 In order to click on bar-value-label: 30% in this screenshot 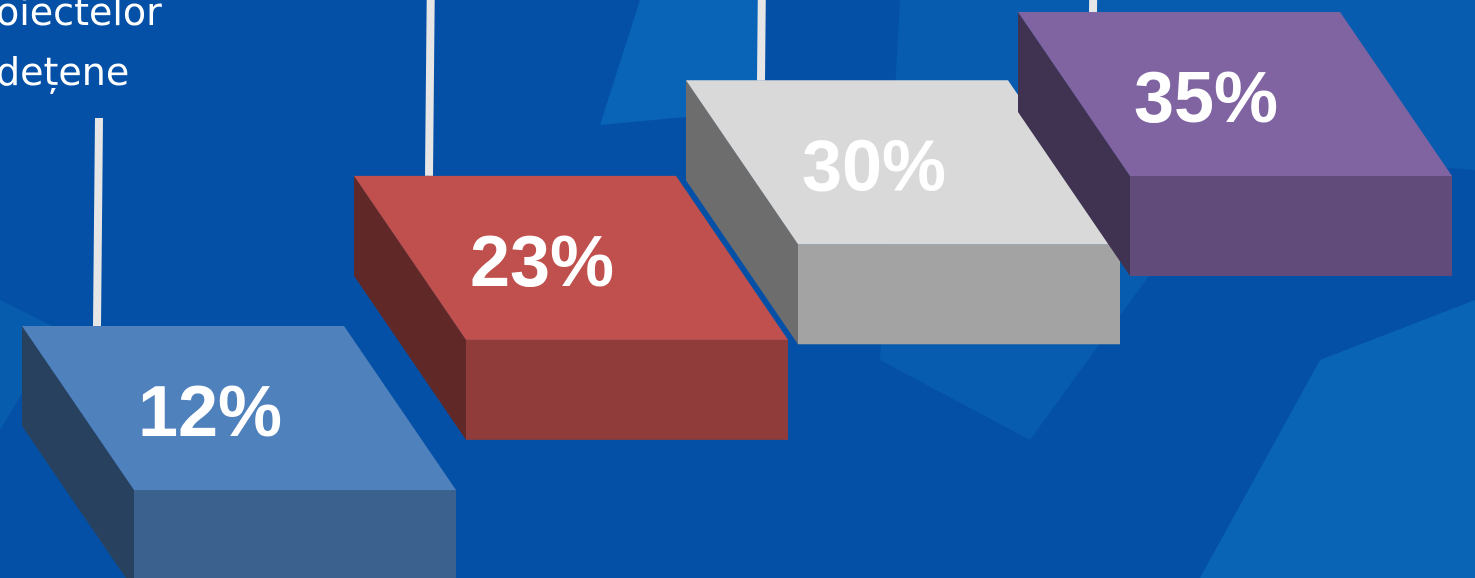, I will do `click(874, 166)`.